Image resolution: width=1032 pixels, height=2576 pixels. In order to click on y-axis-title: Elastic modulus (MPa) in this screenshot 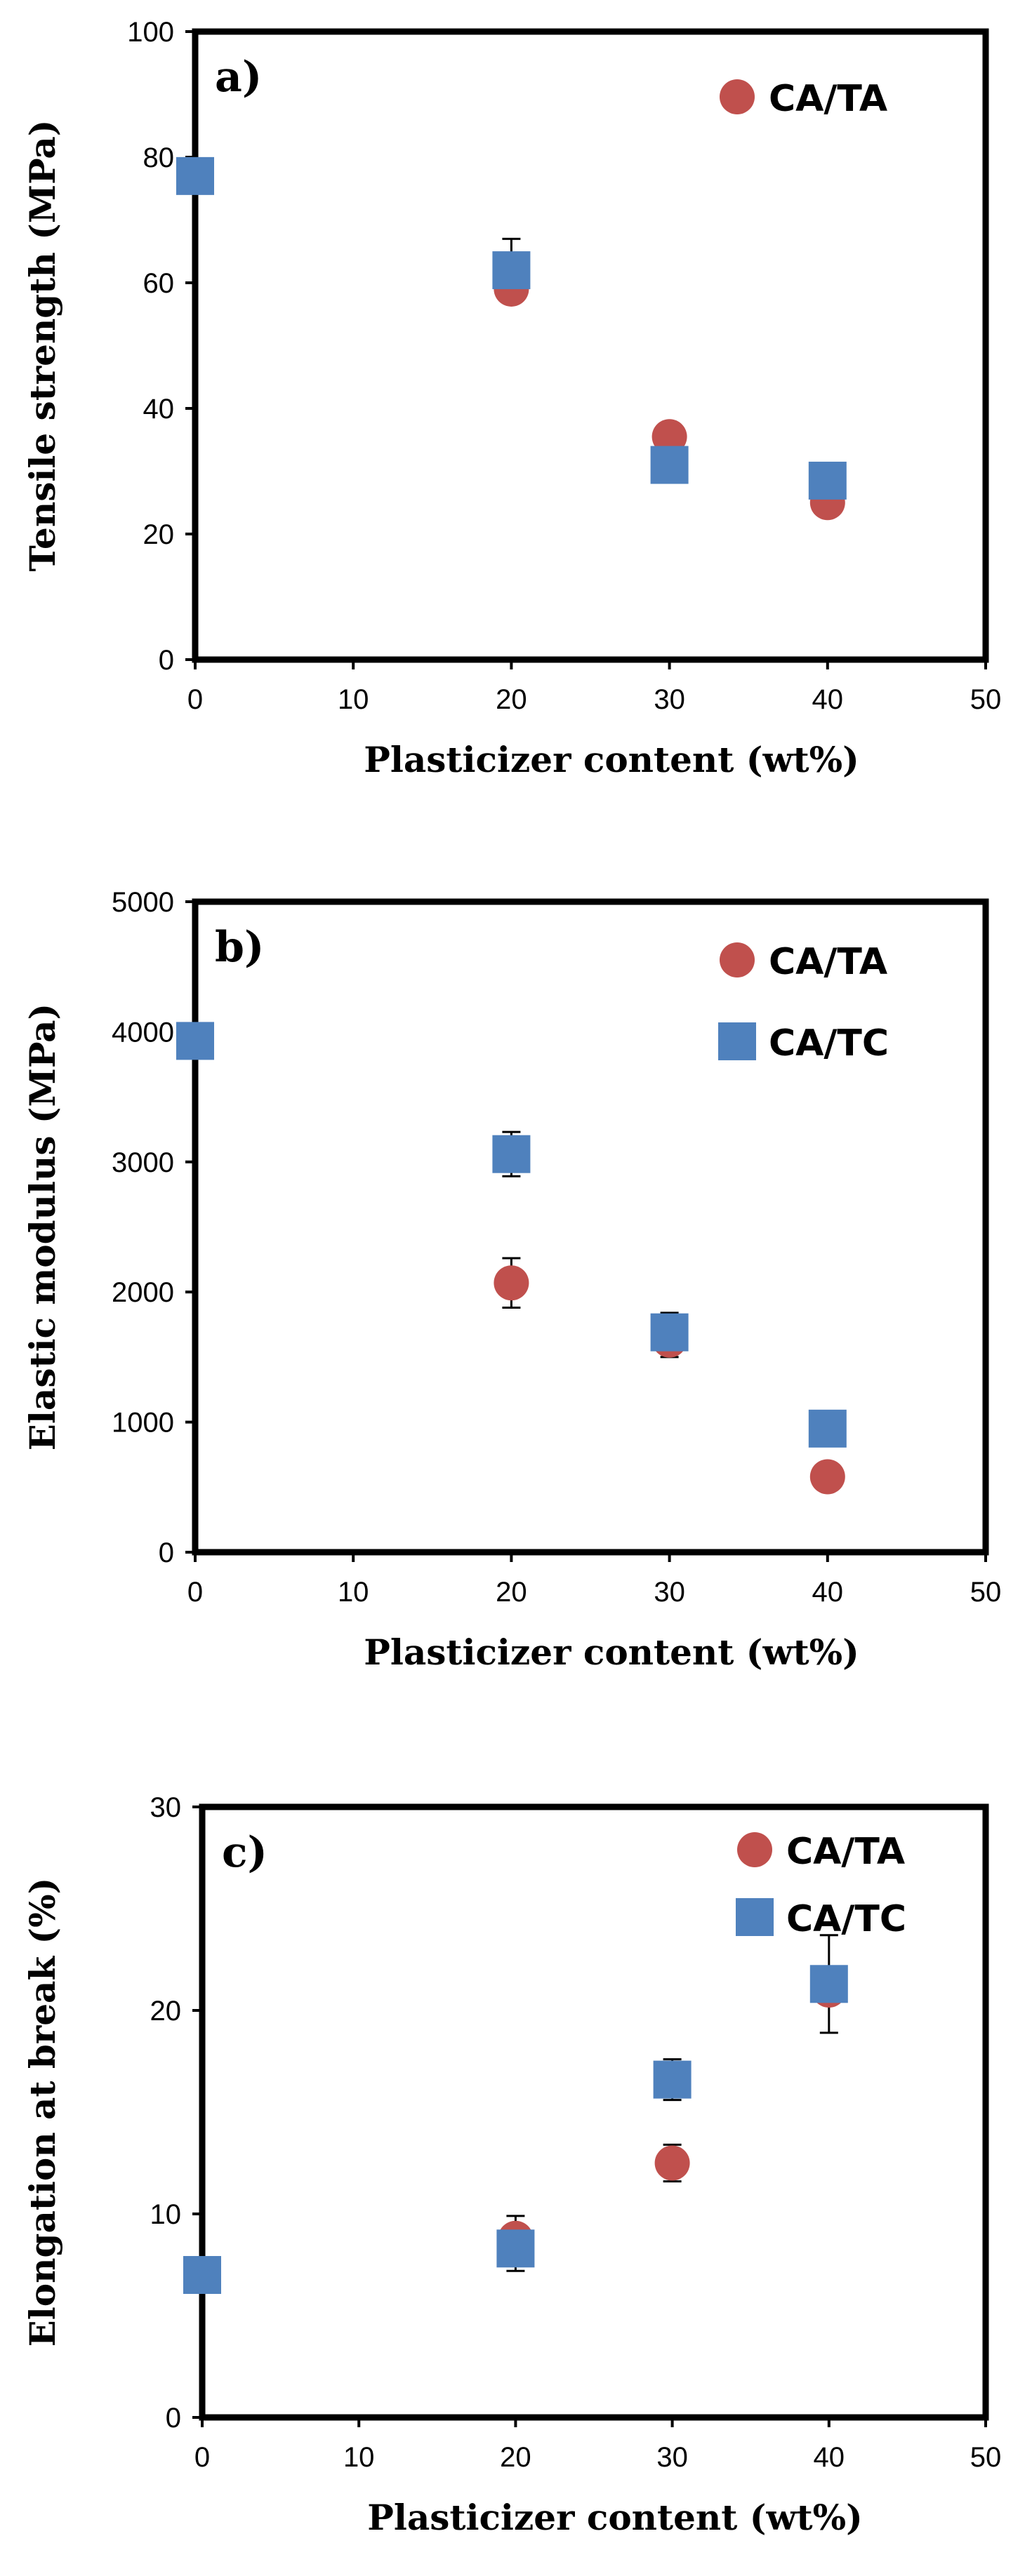, I will do `click(42, 1226)`.